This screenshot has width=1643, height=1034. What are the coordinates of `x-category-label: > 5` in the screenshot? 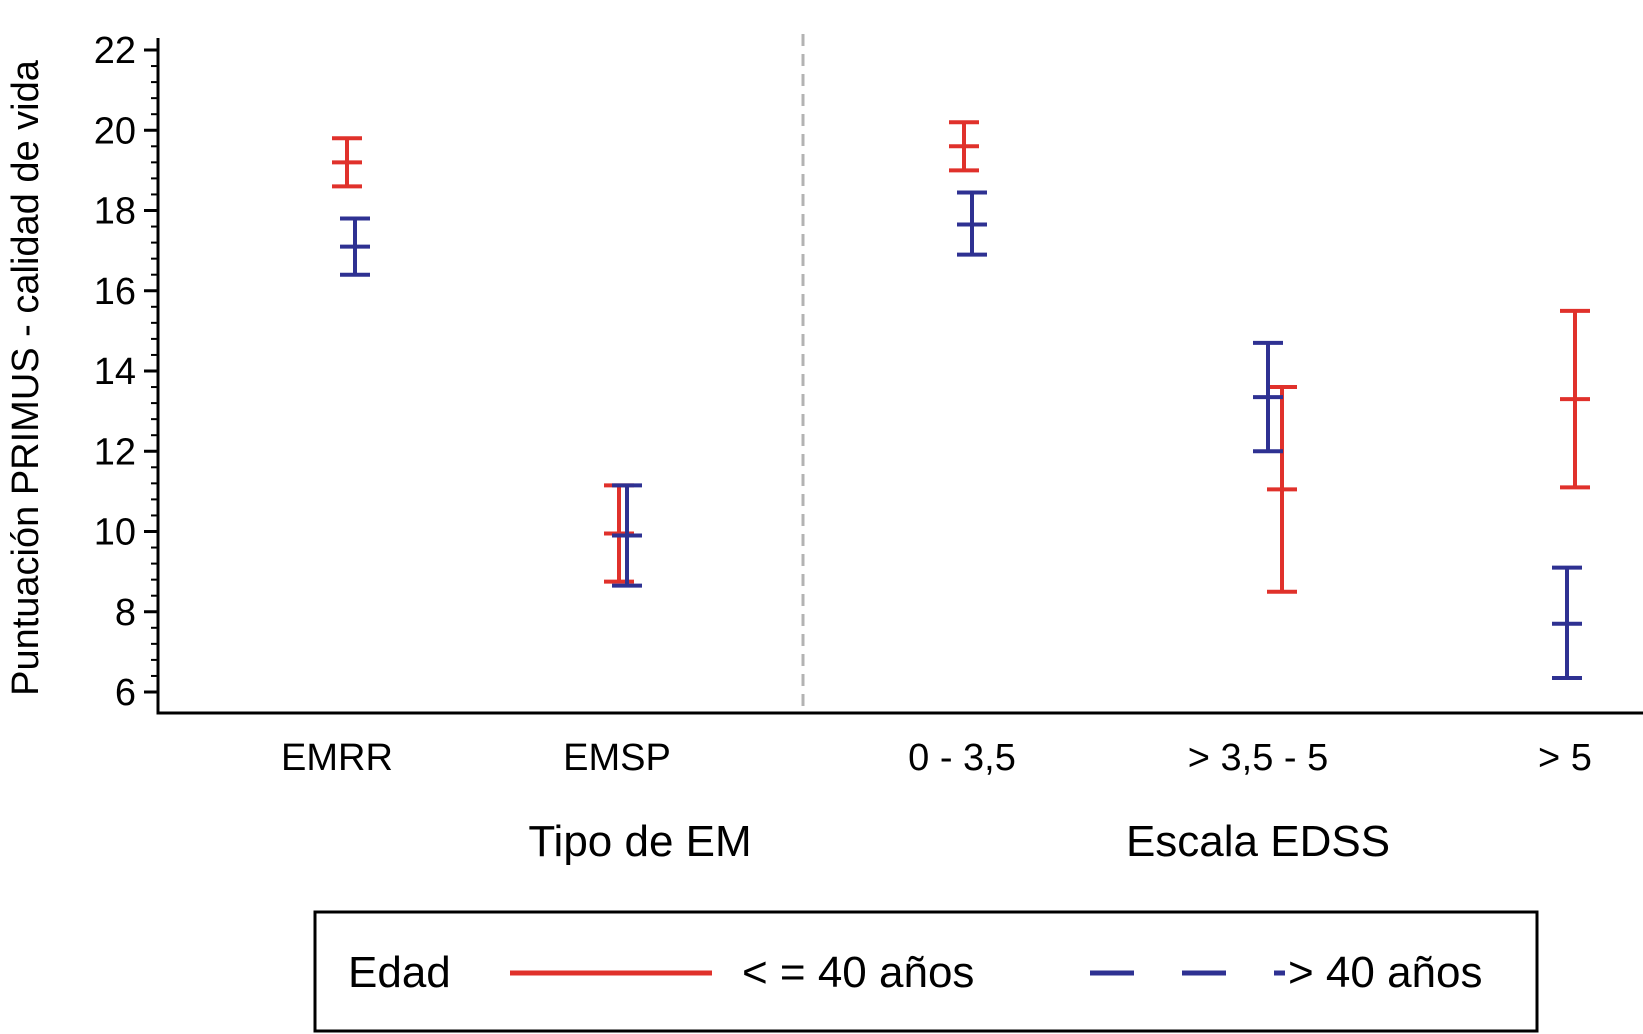 It's located at (1565, 758).